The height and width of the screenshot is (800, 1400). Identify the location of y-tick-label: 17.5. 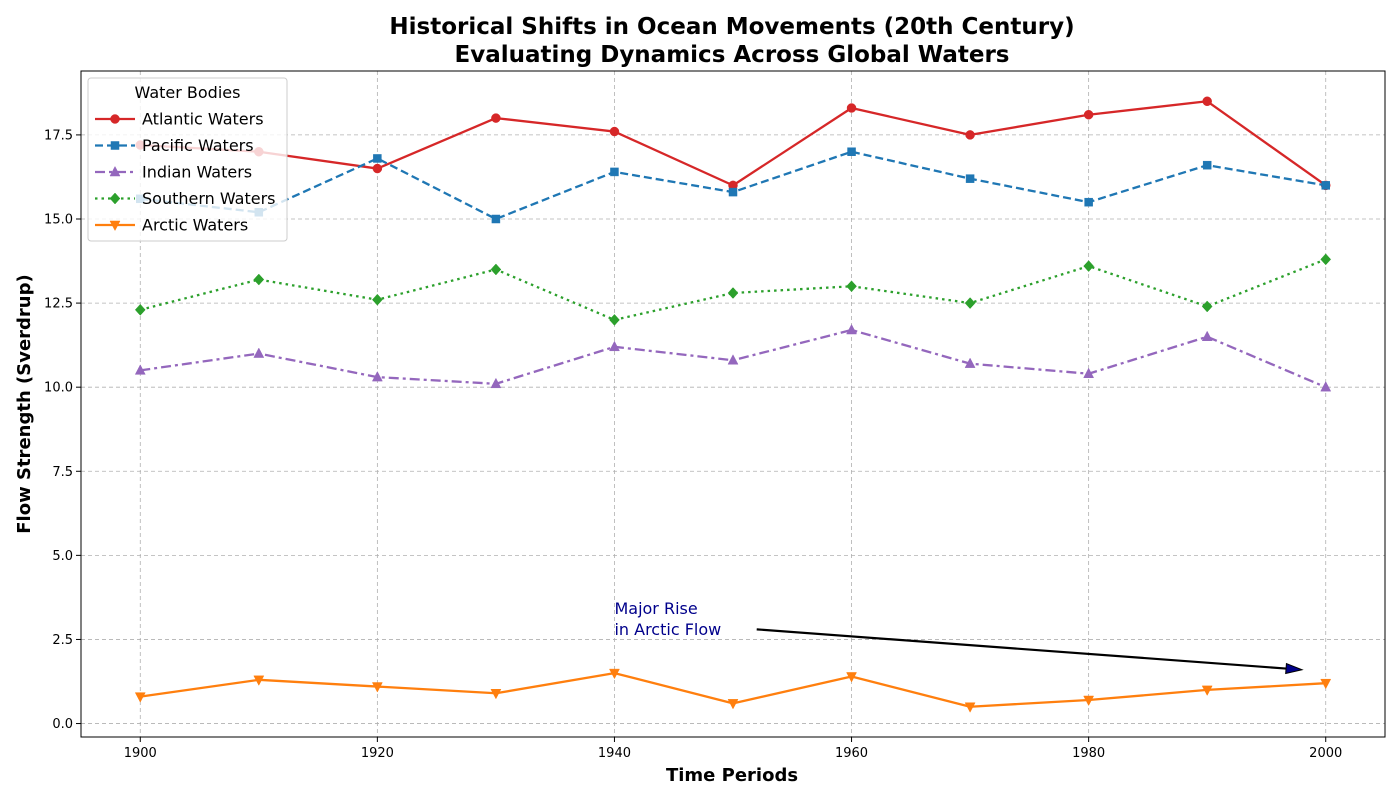
(58, 135).